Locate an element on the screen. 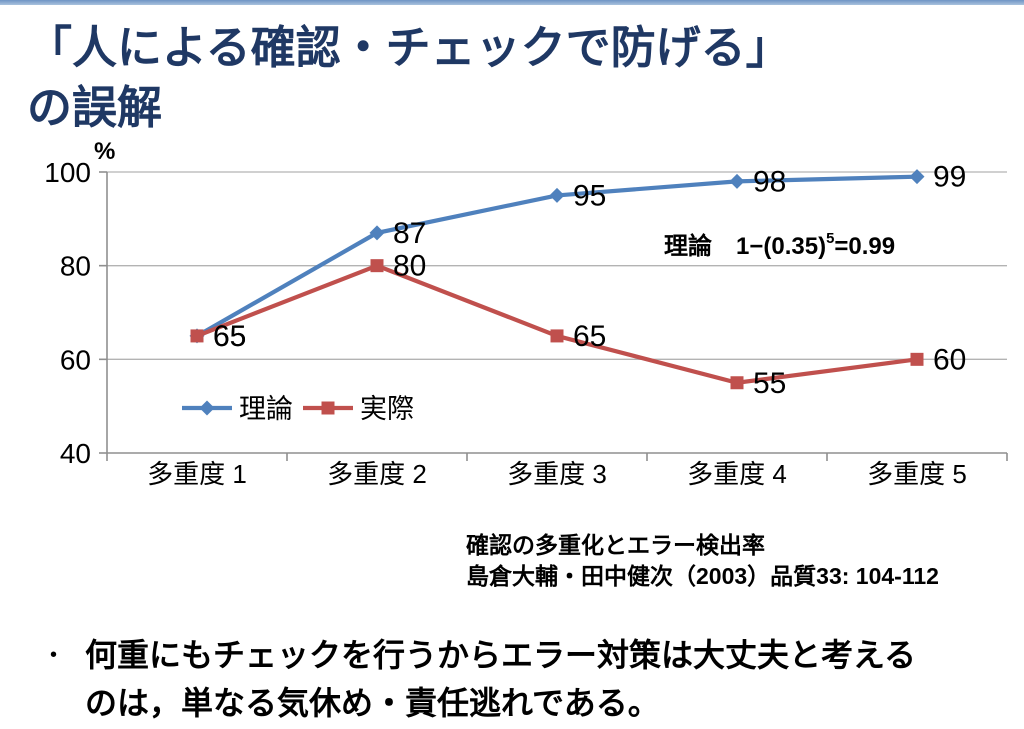 The image size is (1024, 729). y-tick-label: 80 is located at coordinates (75, 266).